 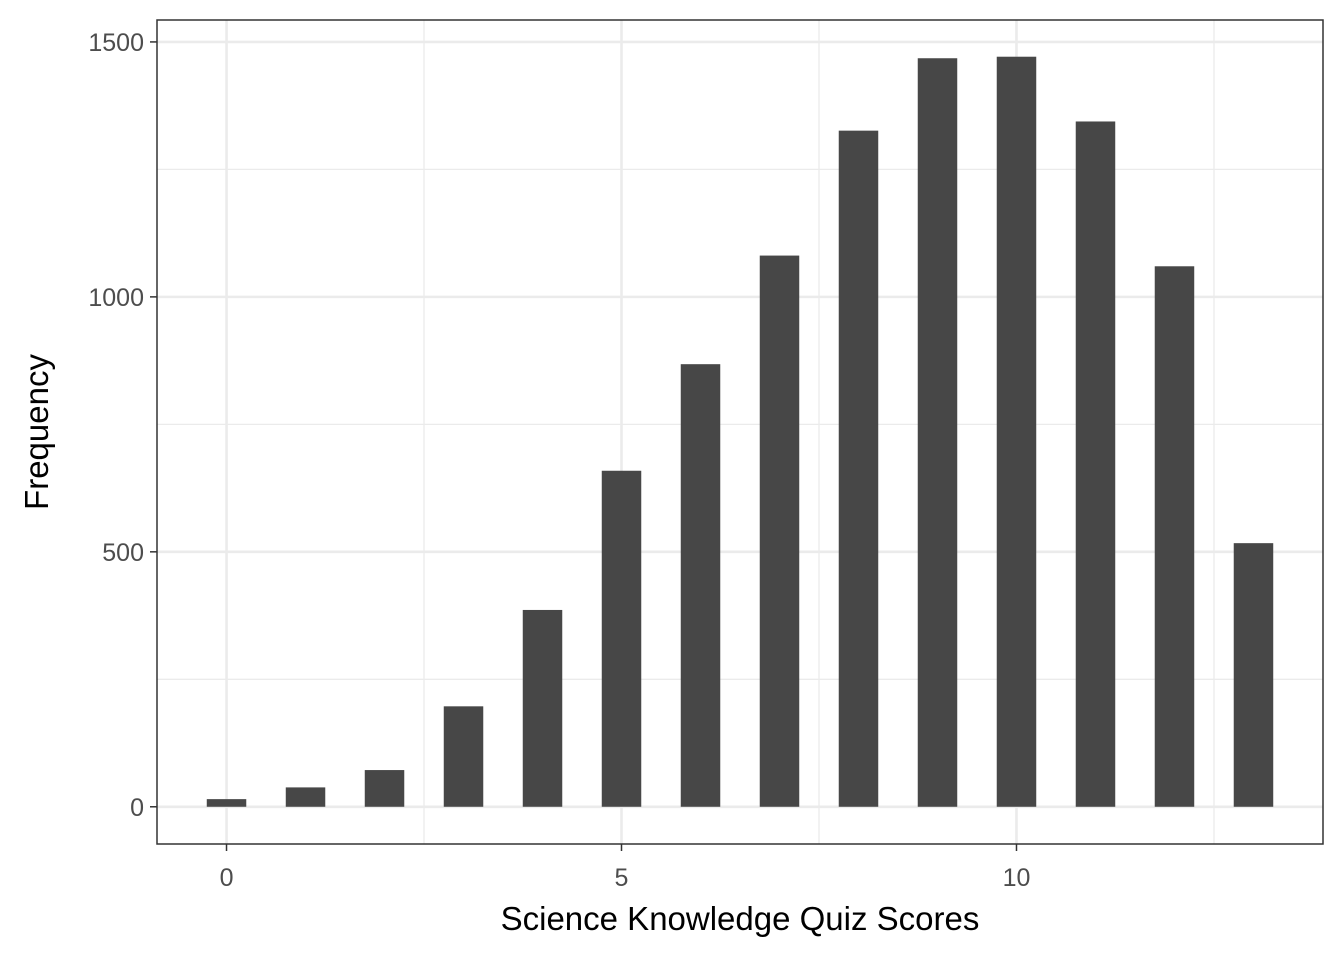 What do you see at coordinates (622, 878) in the screenshot?
I see `x-tick-label: 5` at bounding box center [622, 878].